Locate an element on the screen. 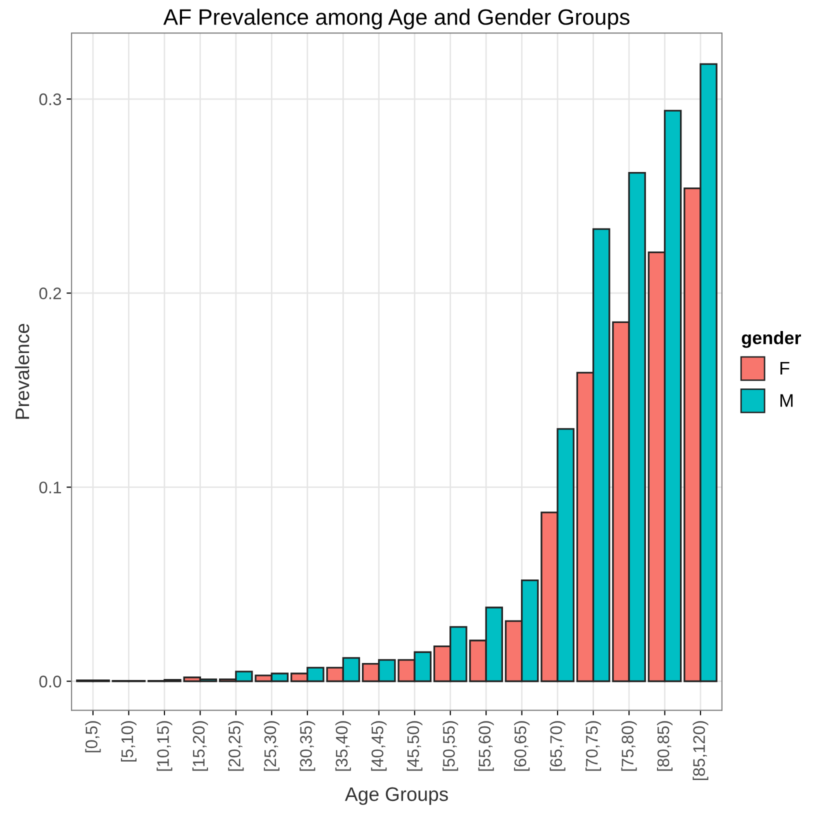 The width and height of the screenshot is (813, 826). legend-label: F is located at coordinates (785, 368).